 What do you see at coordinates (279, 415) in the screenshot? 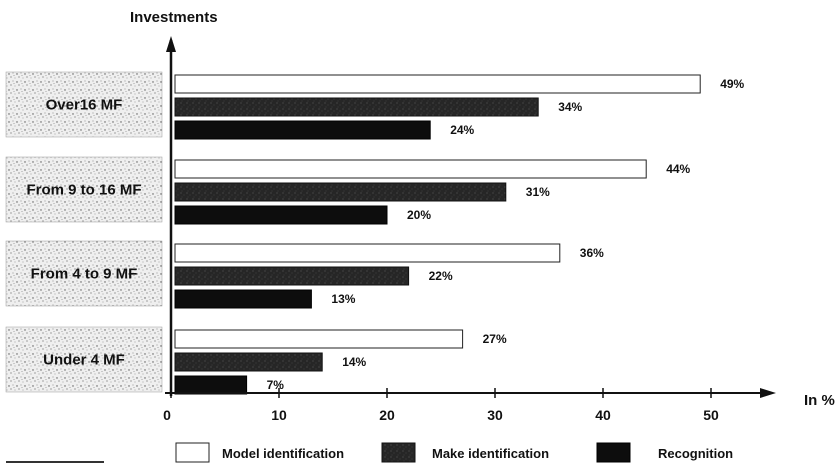
I see `x-tick-label: 10` at bounding box center [279, 415].